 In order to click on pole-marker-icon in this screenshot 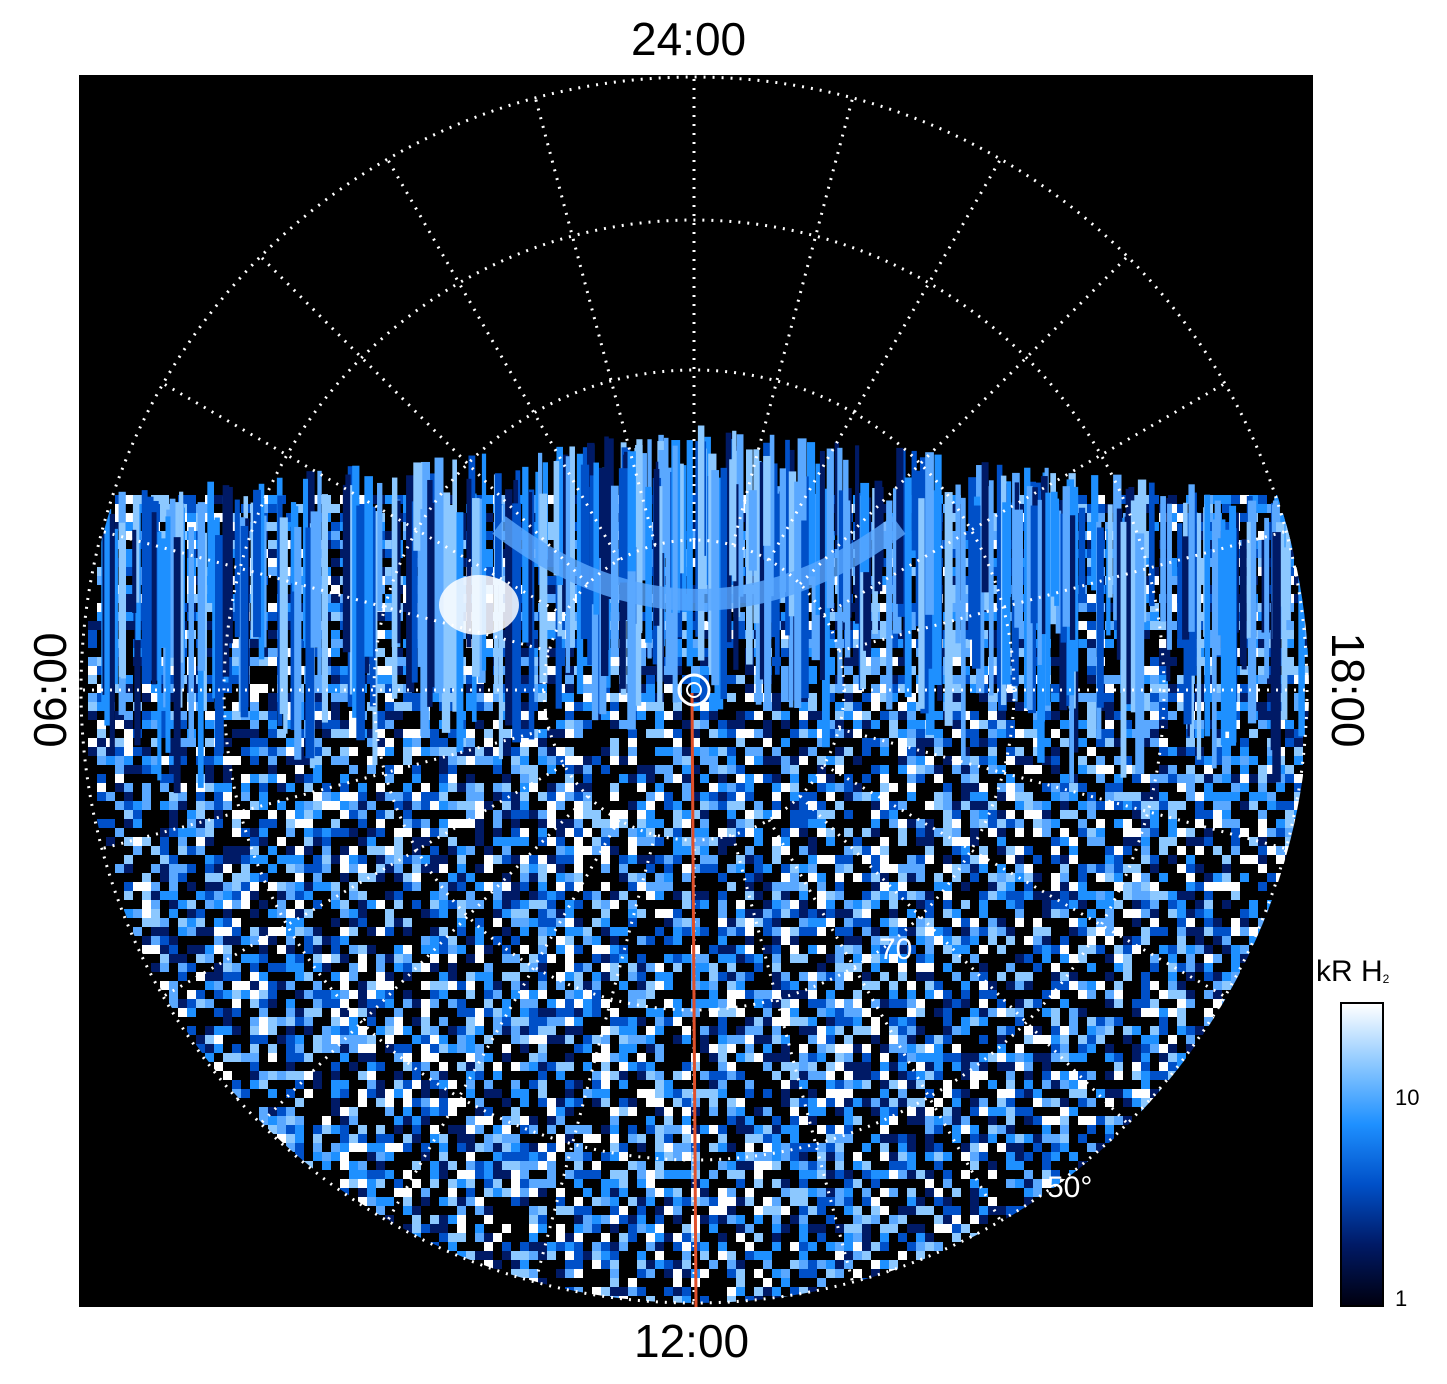, I will do `click(694, 690)`.